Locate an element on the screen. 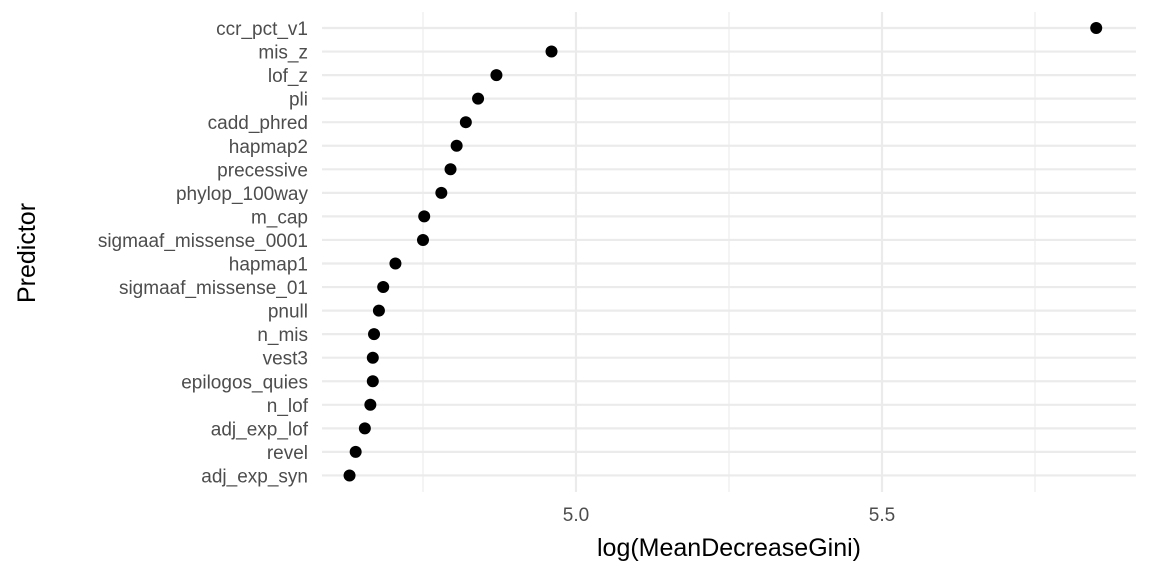 This screenshot has height=576, width=1152. point-pli is located at coordinates (478, 98).